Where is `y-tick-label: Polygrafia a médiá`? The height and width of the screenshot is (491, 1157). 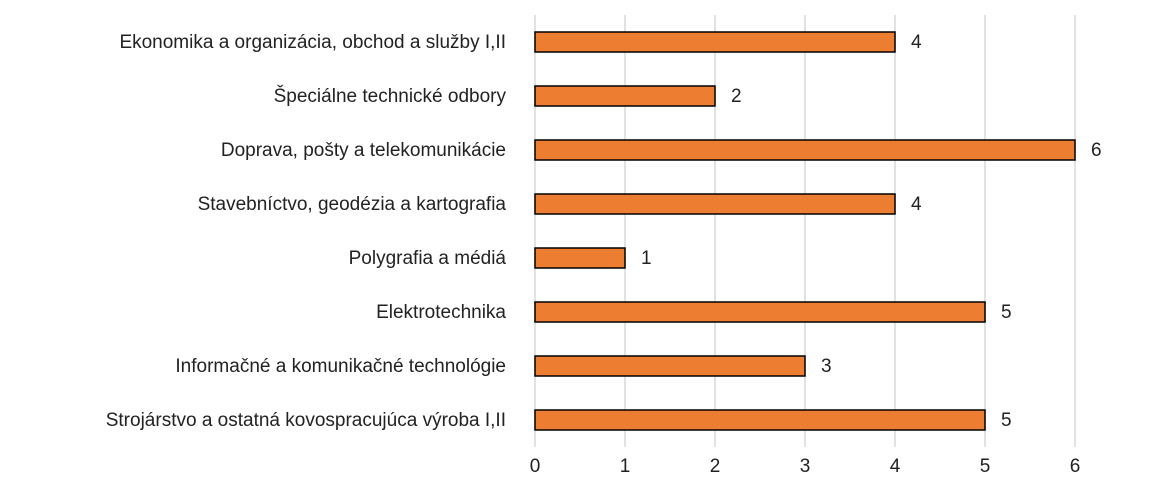 y-tick-label: Polygrafia a médiá is located at coordinates (428, 258).